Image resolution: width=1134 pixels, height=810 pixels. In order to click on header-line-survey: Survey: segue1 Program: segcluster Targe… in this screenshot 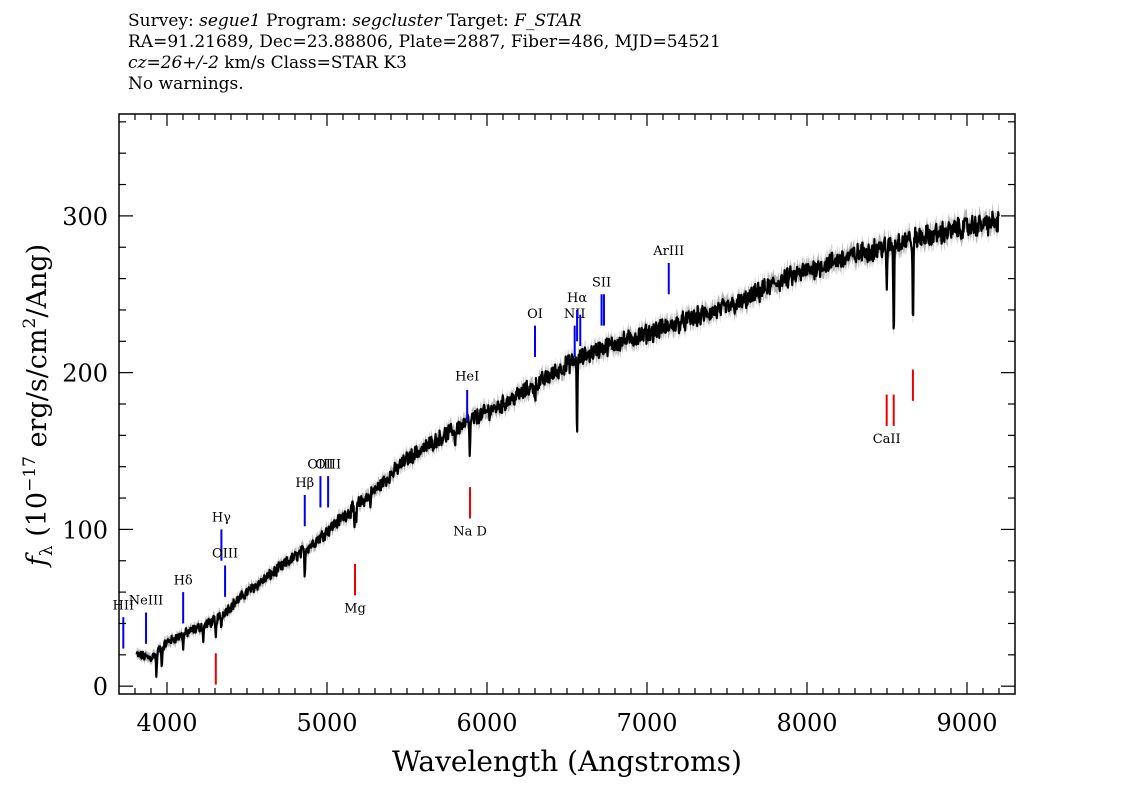, I will do `click(424, 21)`.